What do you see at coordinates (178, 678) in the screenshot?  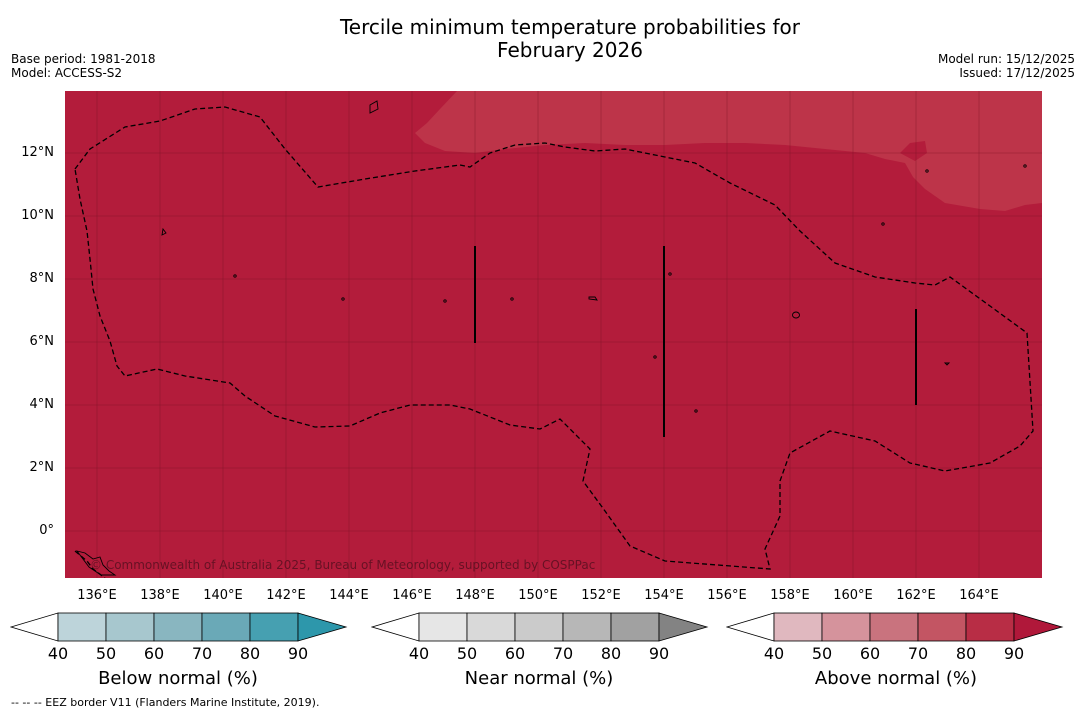 I see `colorbar-title: Below normal (%)` at bounding box center [178, 678].